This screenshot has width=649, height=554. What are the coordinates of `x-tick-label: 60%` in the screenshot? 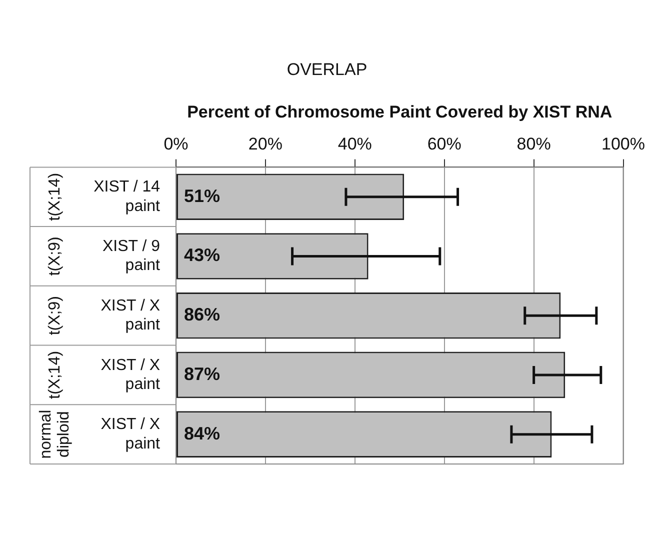 It's located at (444, 144).